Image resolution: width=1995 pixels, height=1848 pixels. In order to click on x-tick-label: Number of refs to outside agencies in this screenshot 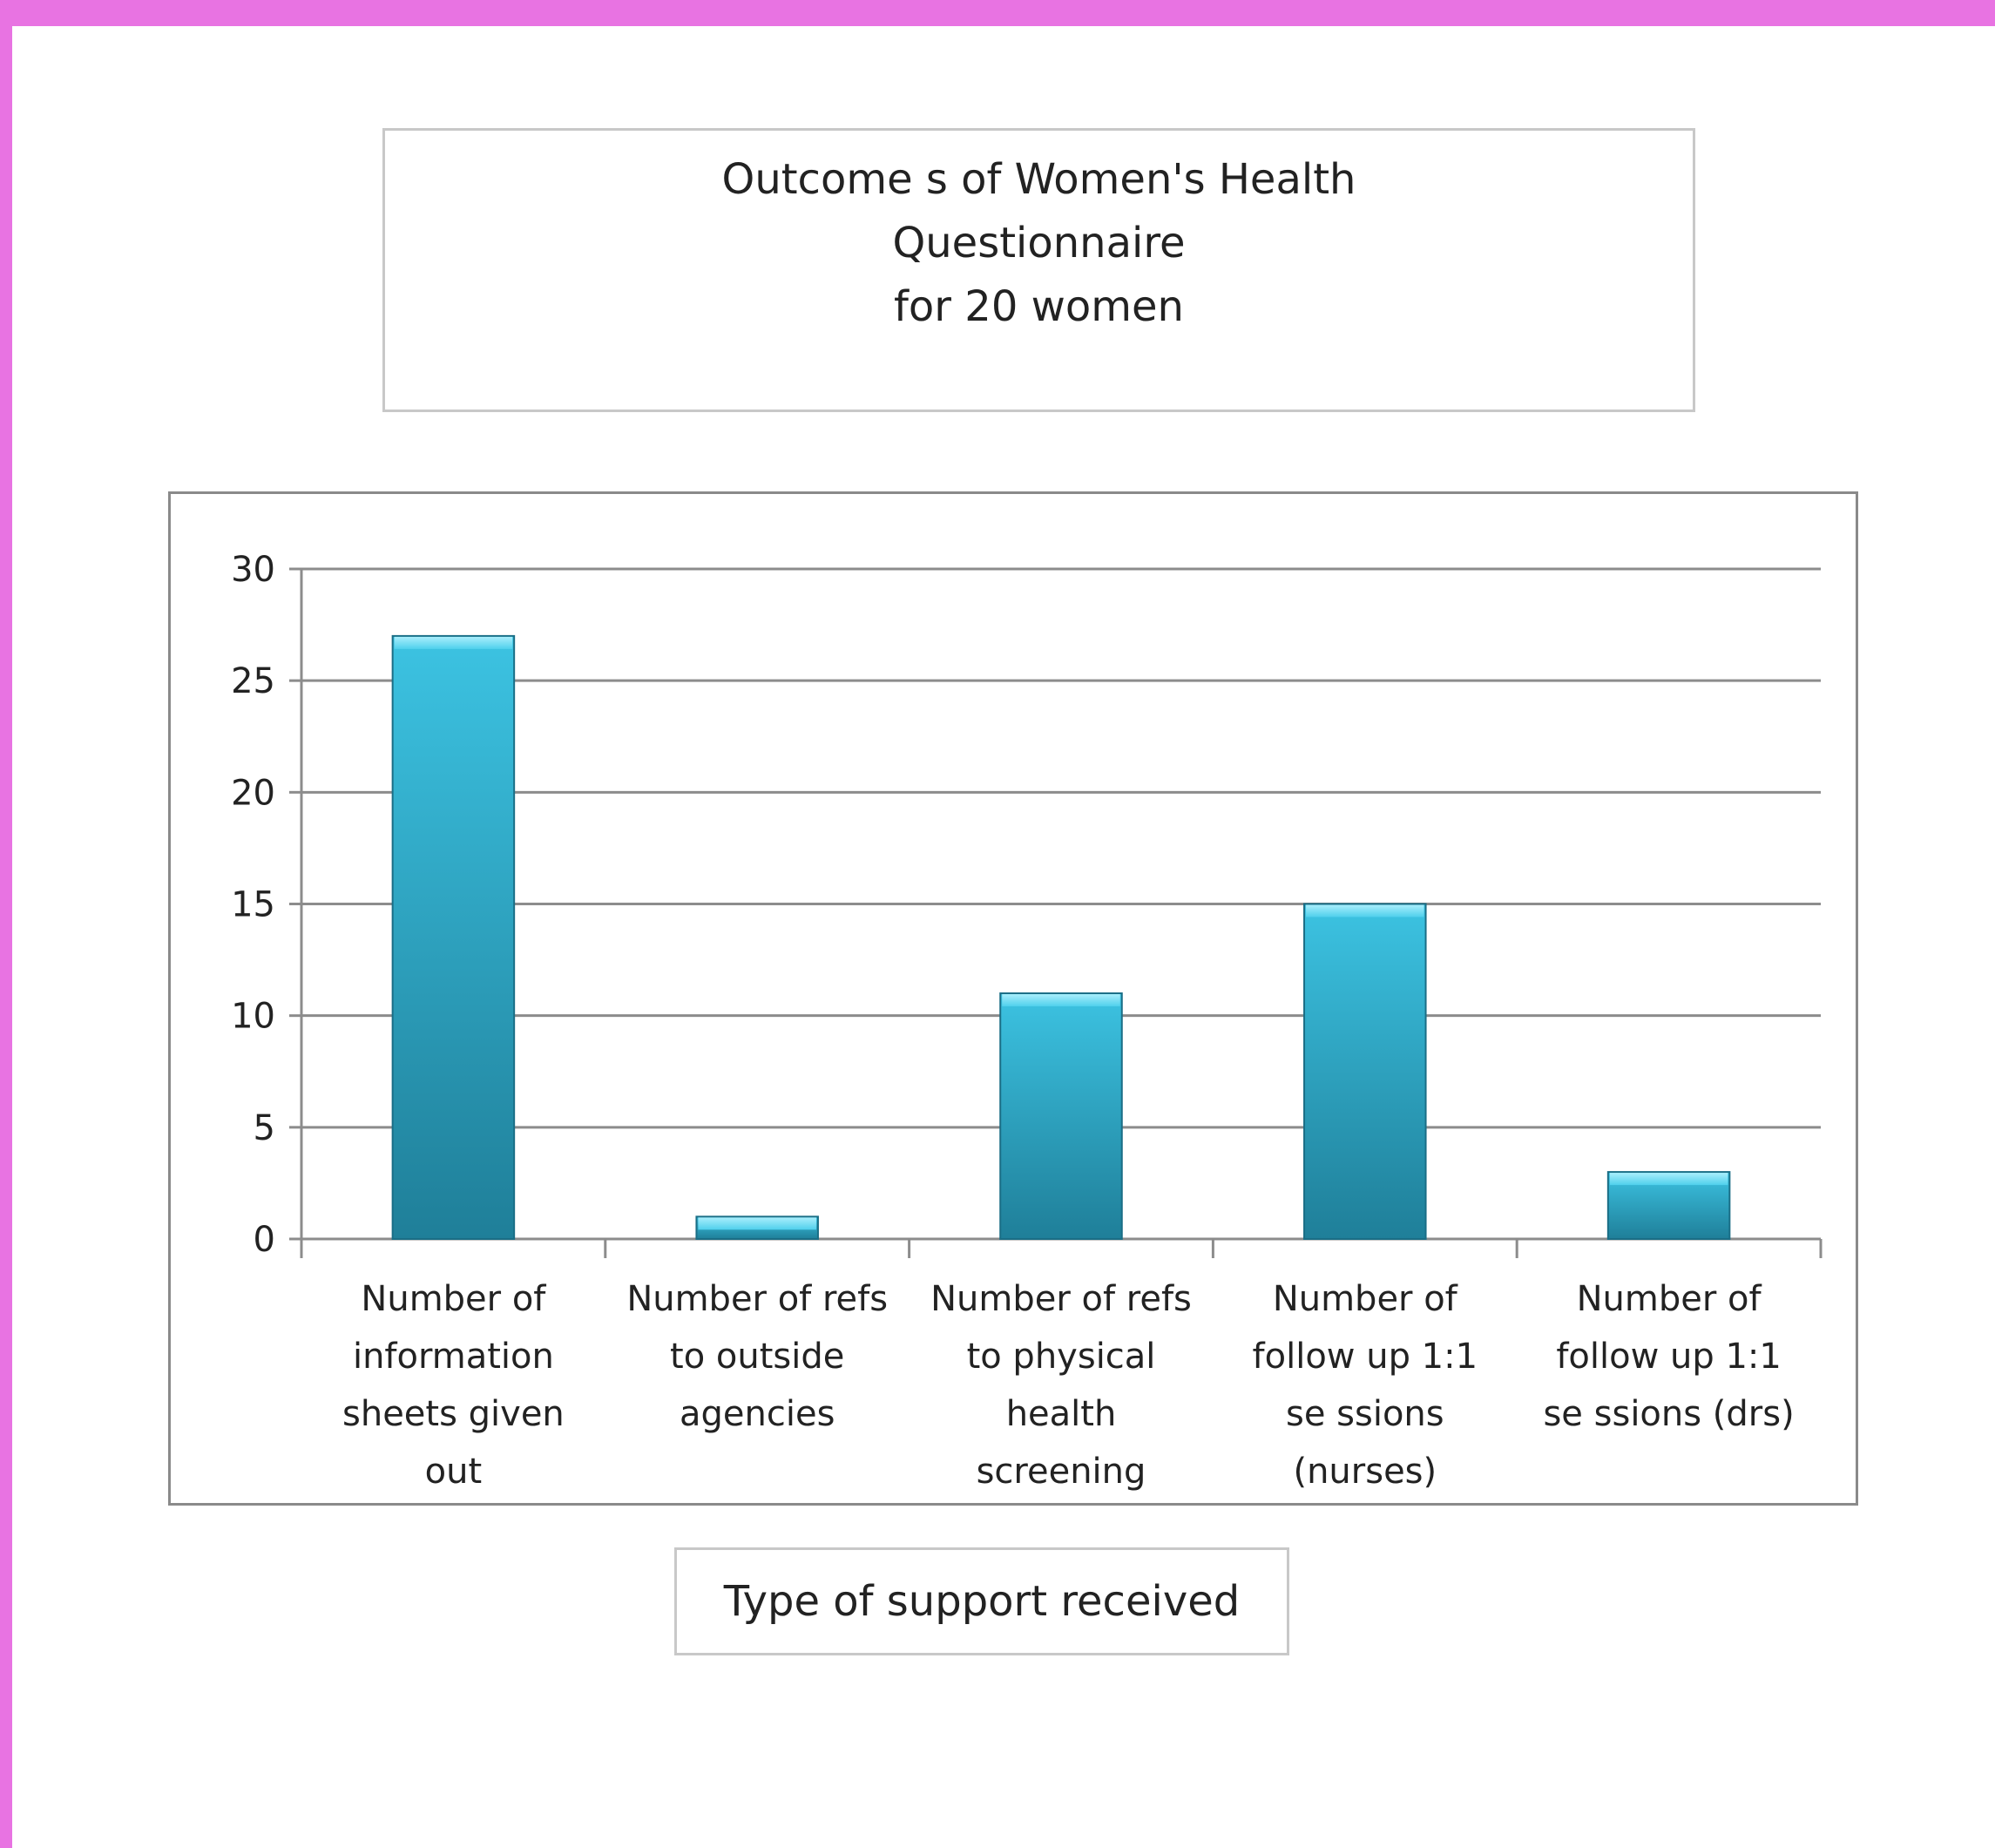, I will do `click(757, 1356)`.